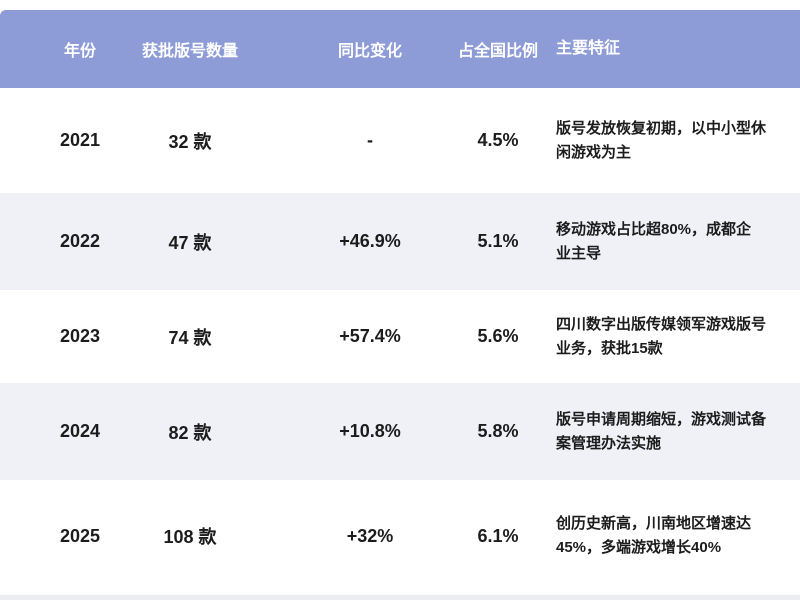  Describe the element at coordinates (498, 336) in the screenshot. I see `share-cell: 5.6%` at that location.